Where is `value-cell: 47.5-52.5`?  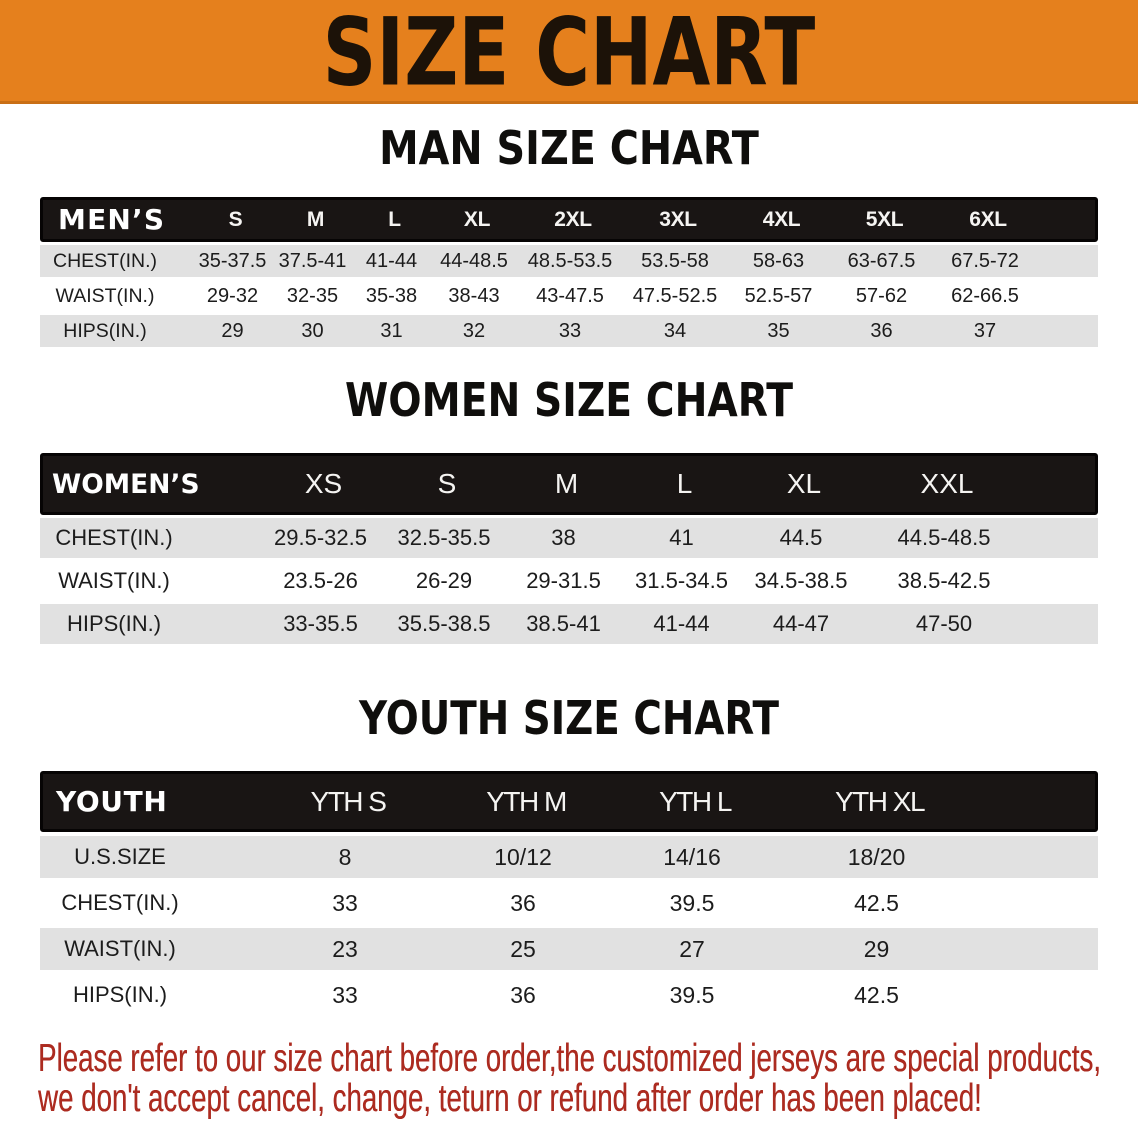
value-cell: 47.5-52.5 is located at coordinates (675, 295).